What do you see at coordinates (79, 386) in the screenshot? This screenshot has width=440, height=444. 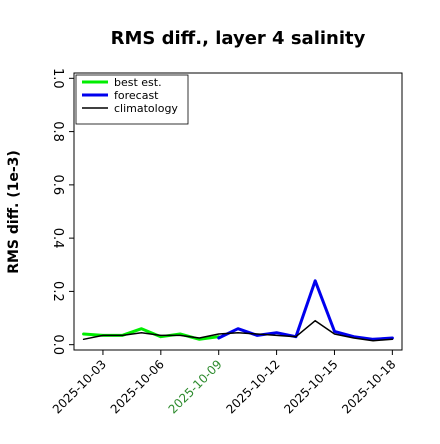 I see `x-tick-label: 2025-10-03` at bounding box center [79, 386].